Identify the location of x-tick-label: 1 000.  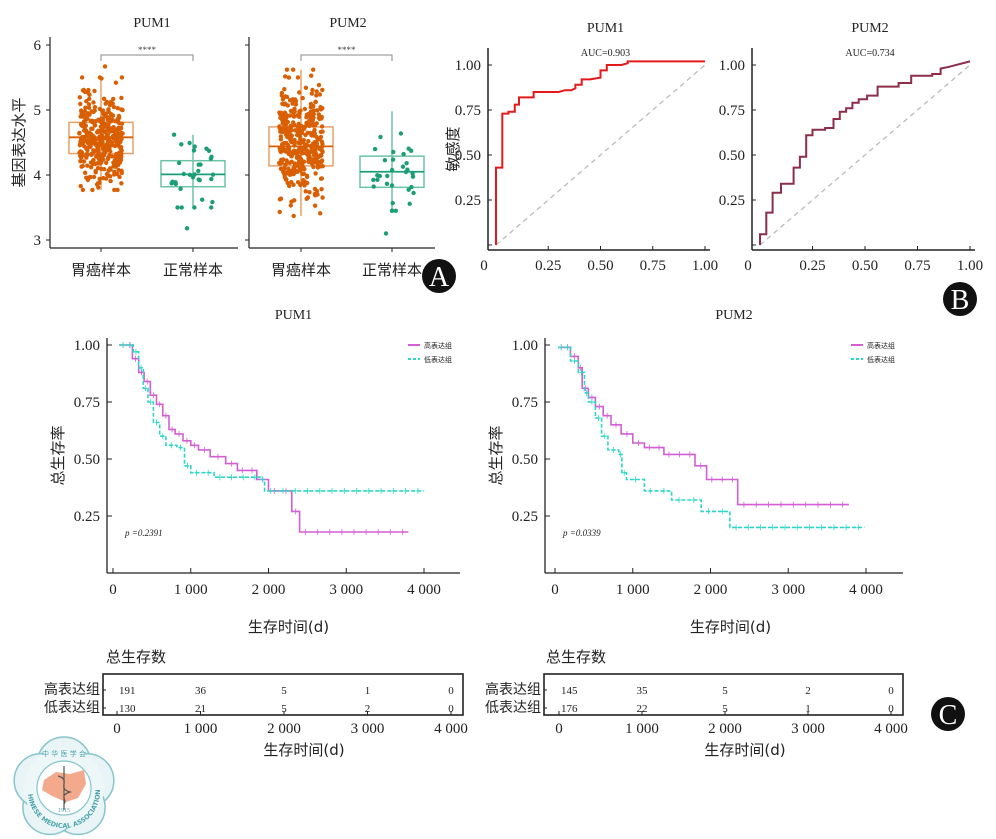
(642, 729).